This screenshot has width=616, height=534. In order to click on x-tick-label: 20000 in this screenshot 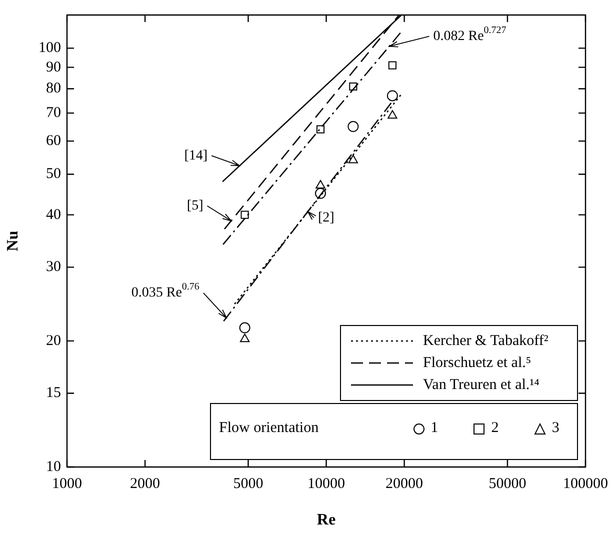, I will do `click(405, 484)`.